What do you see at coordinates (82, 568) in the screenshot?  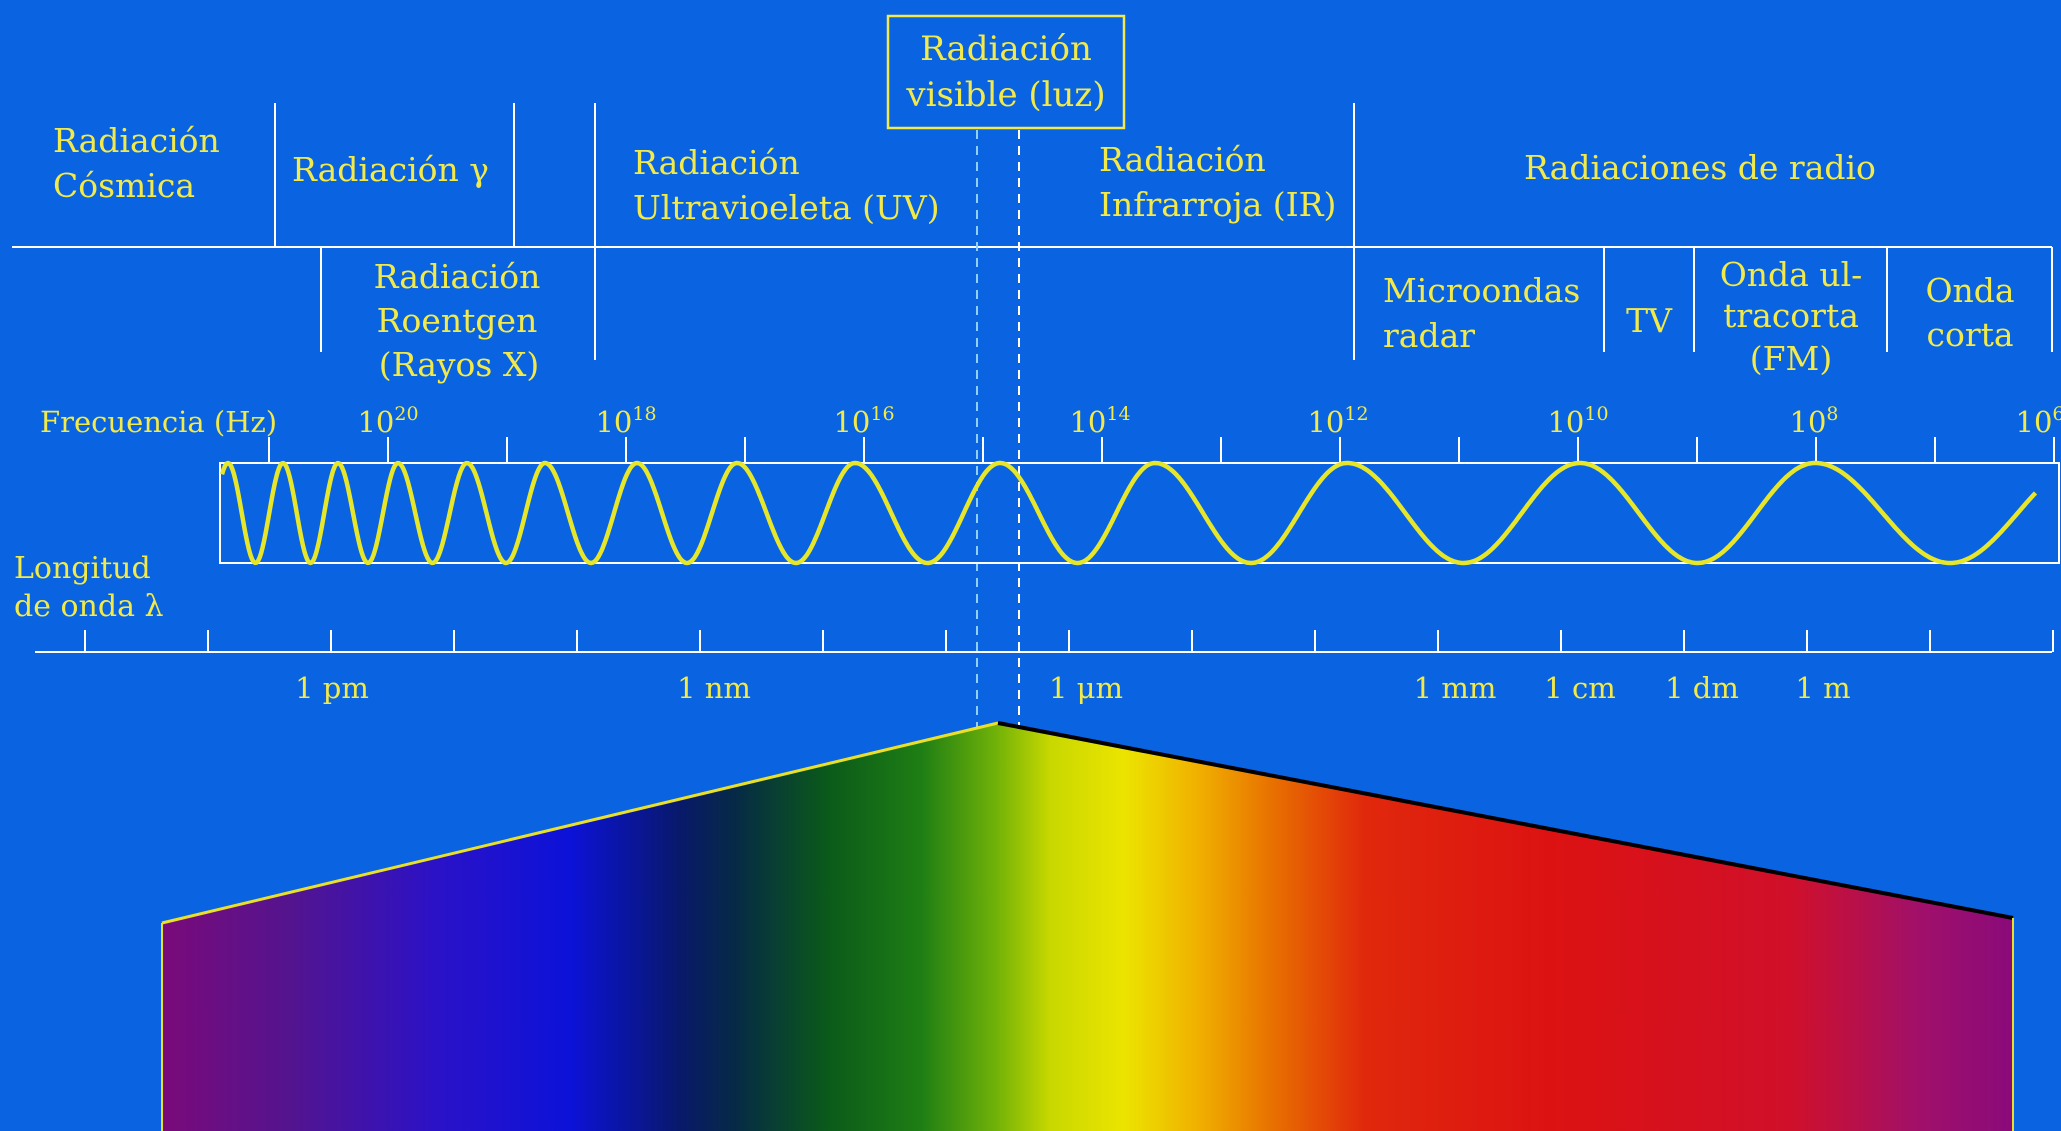 I see `wavelength-label-line1: Longitud` at bounding box center [82, 568].